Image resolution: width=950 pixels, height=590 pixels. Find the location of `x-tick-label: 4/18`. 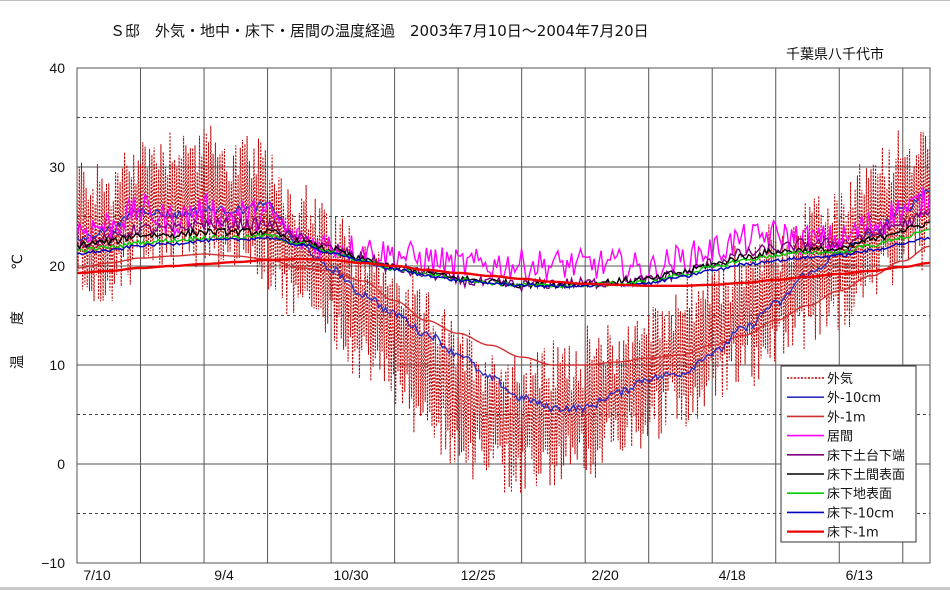

x-tick-label: 4/18 is located at coordinates (732, 575).